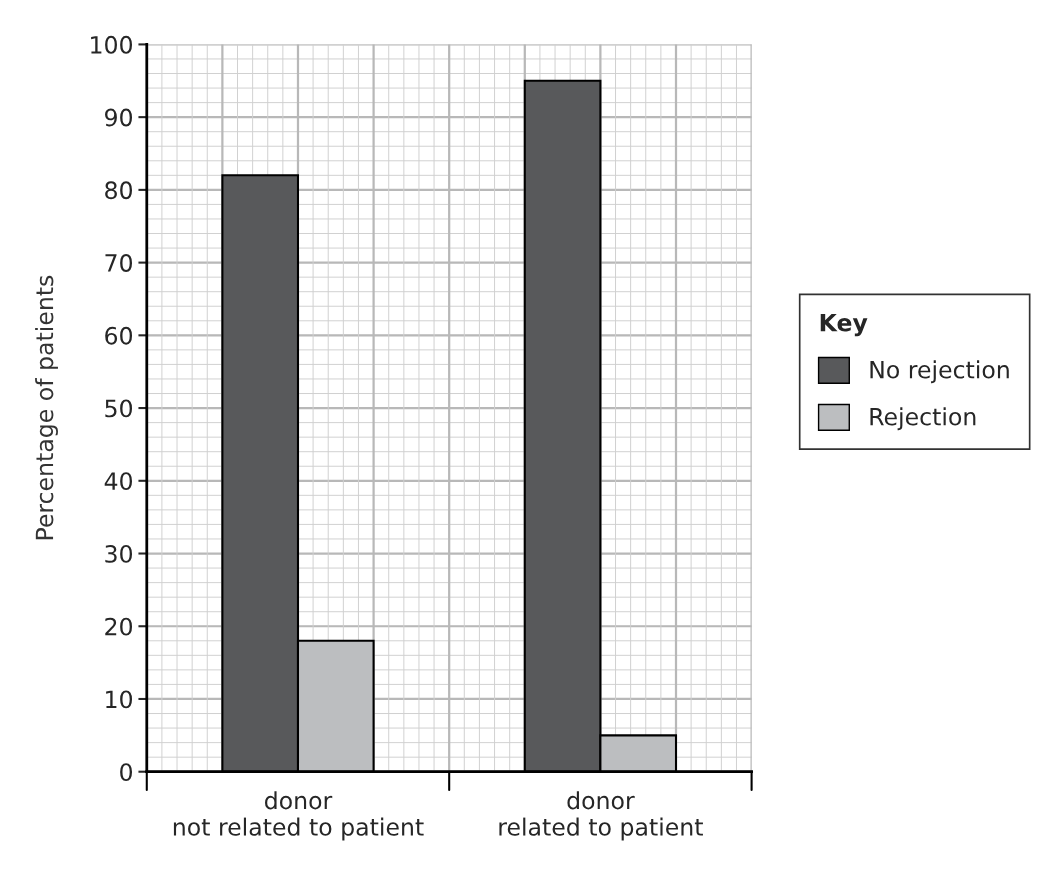  I want to click on y-tick-label: 80, so click(119, 190).